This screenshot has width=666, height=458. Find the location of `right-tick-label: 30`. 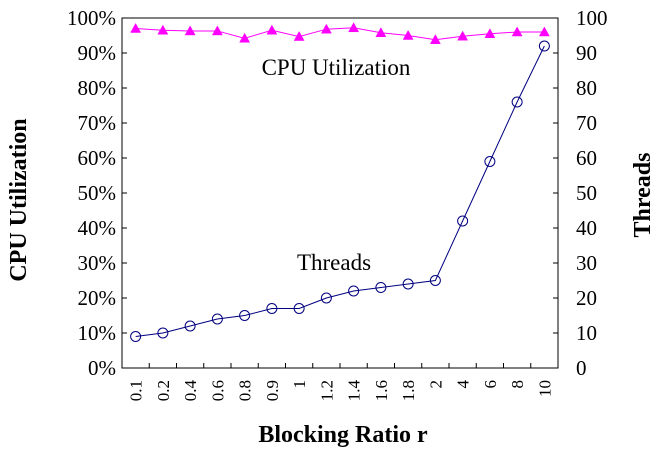

right-tick-label: 30 is located at coordinates (586, 263).